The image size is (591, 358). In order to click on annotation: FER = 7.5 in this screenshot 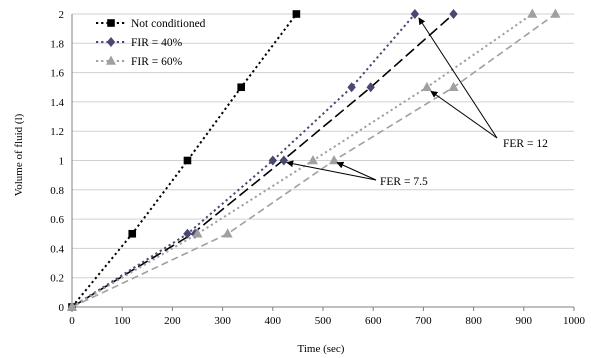, I will do `click(357, 174)`.